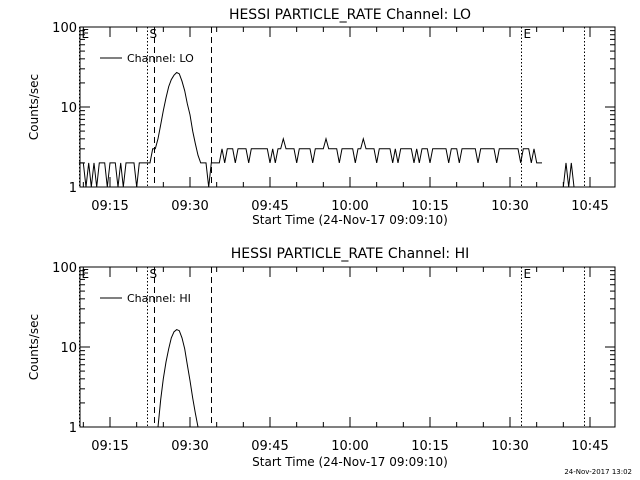  Describe the element at coordinates (350, 254) in the screenshot. I see `chart-title: HESSI PARTICLE_RATE Channel: HI` at that location.